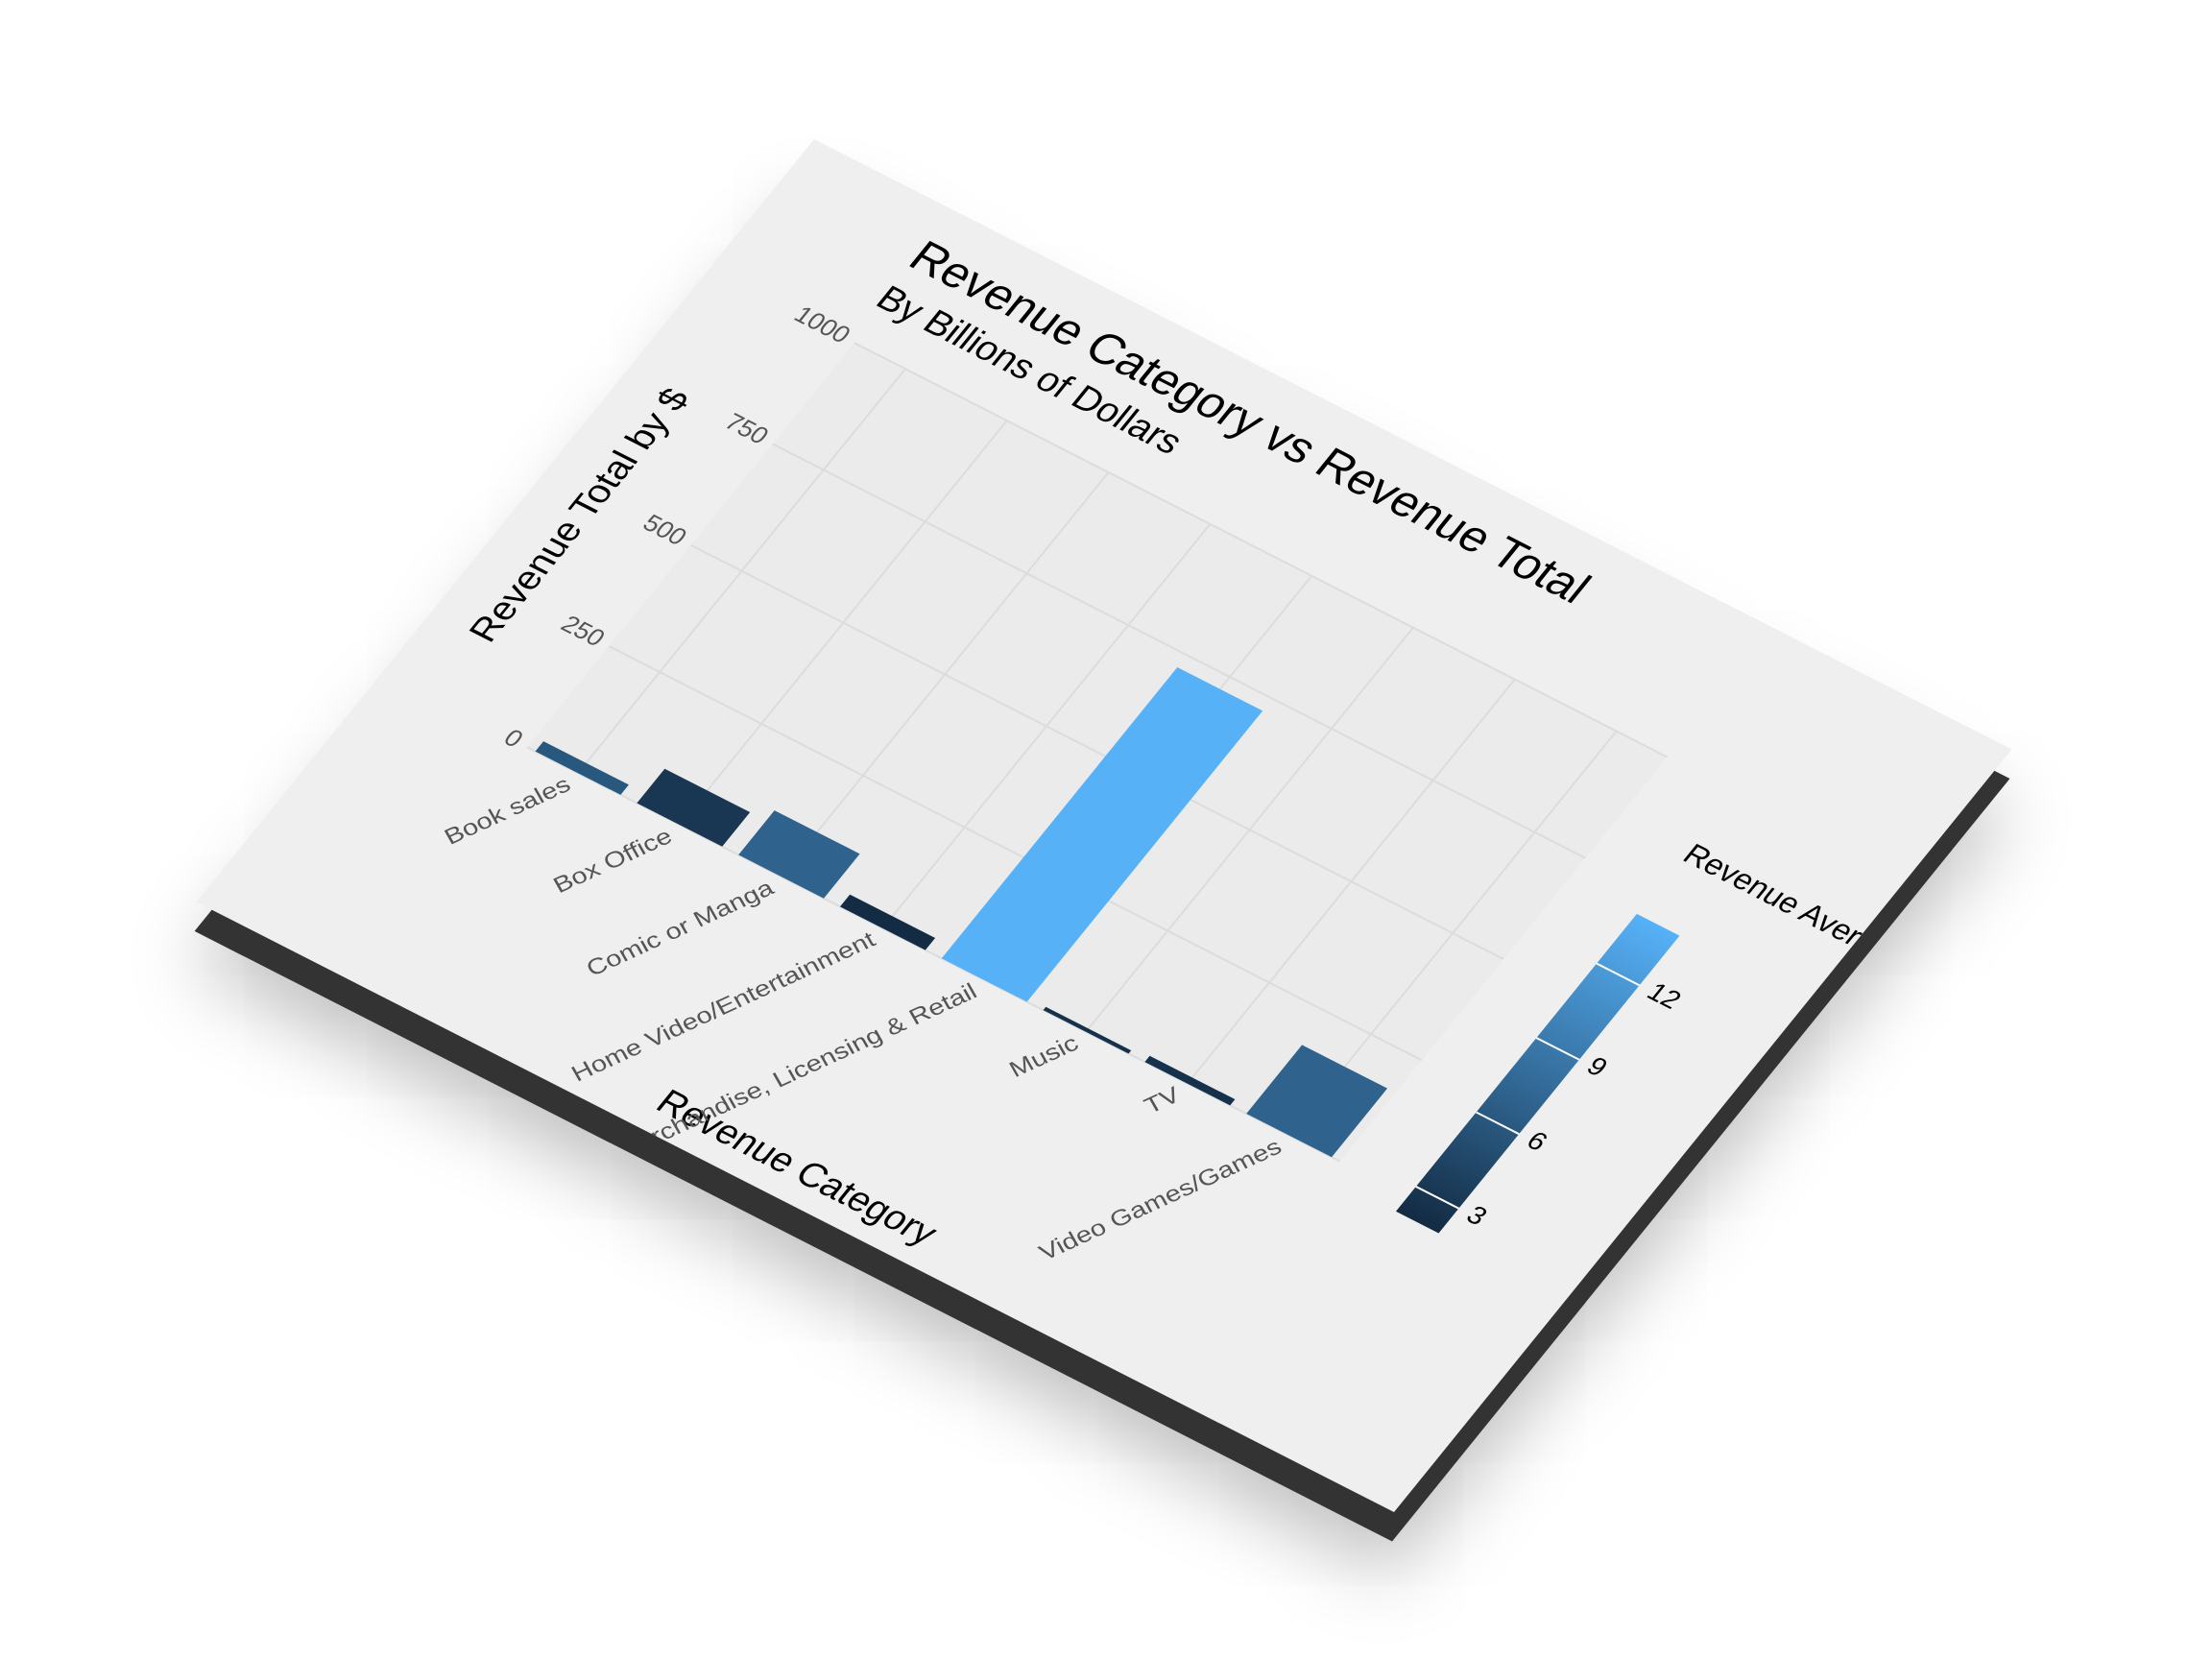 The width and height of the screenshot is (2212, 1659). What do you see at coordinates (1843, 930) in the screenshot?
I see `legend-title: Revenue Average Billions` at bounding box center [1843, 930].